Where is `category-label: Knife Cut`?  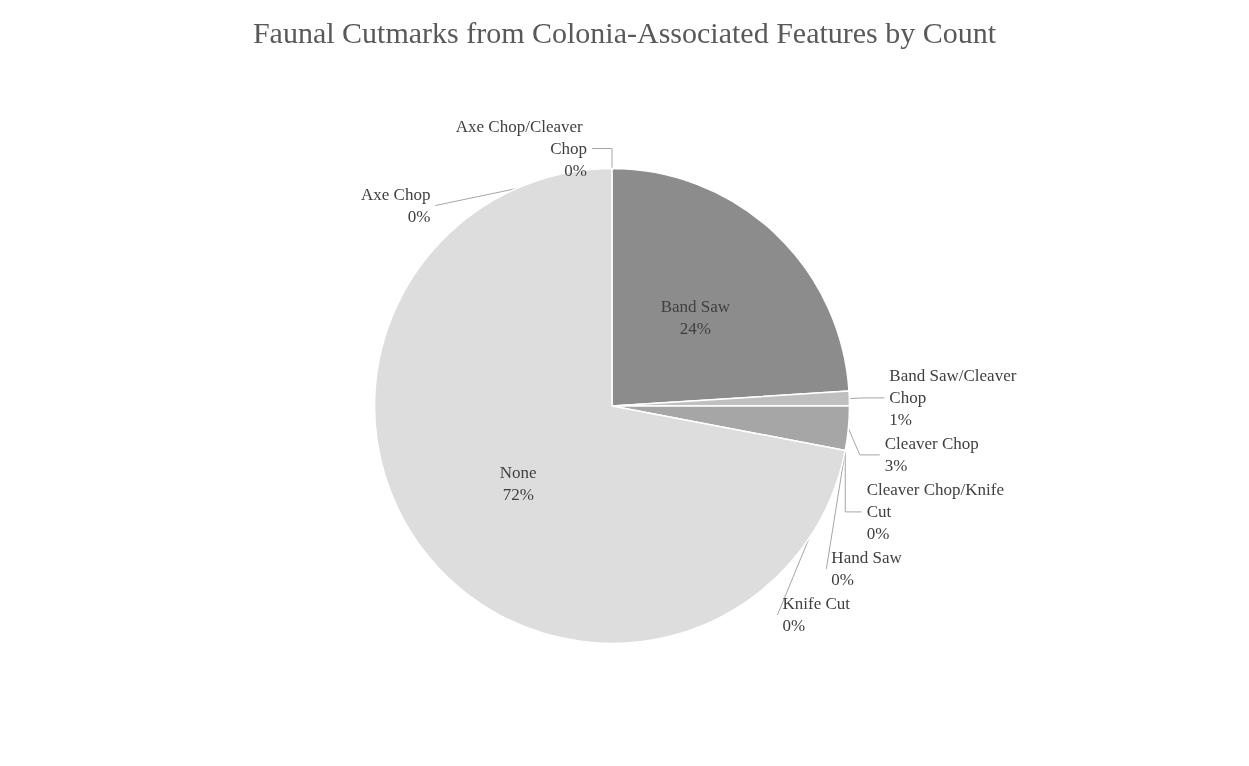 category-label: Knife Cut is located at coordinates (816, 604).